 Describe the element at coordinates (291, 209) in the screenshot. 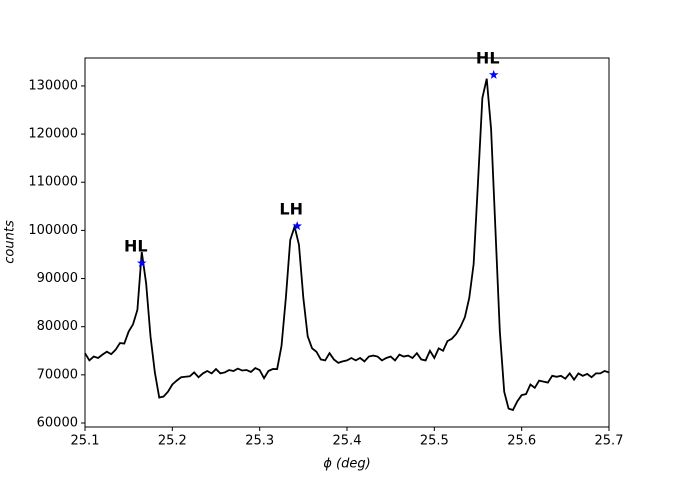

I see `peak-label: LH` at that location.